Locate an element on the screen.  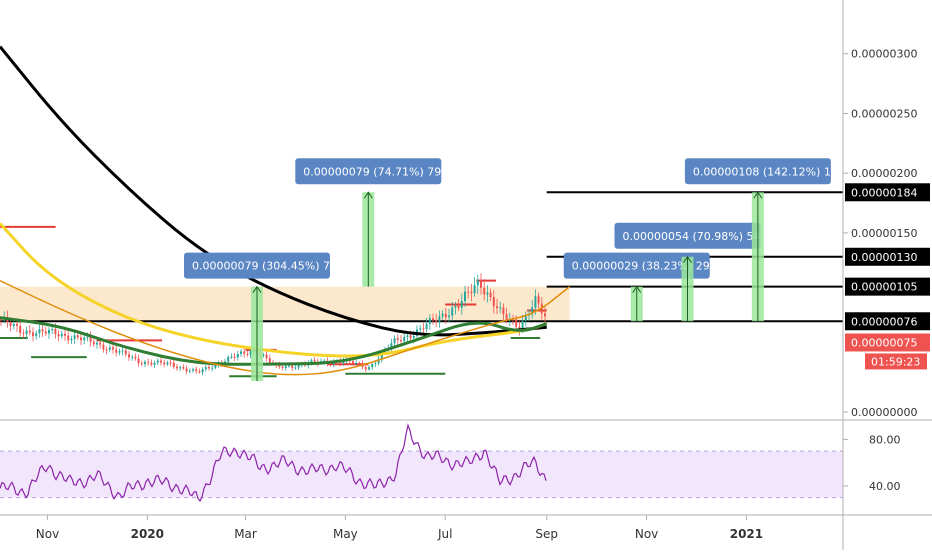
x-tick-label-2: Mar is located at coordinates (245, 534).